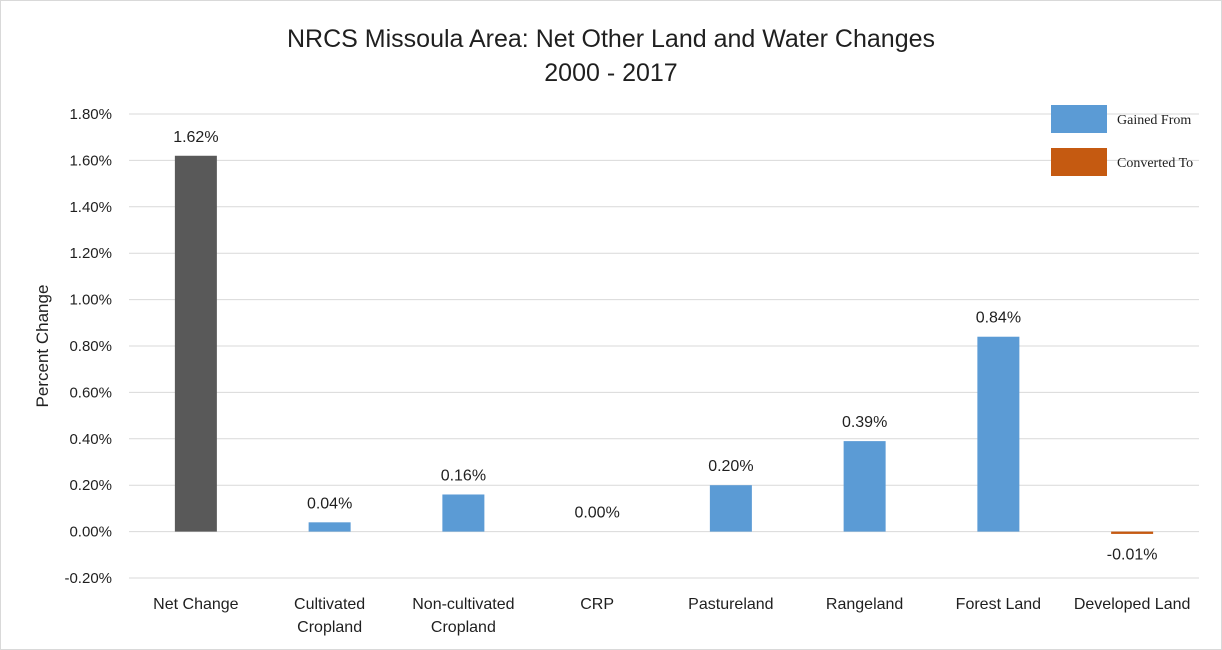  Describe the element at coordinates (730, 466) in the screenshot. I see `data-label: 0.20%` at that location.